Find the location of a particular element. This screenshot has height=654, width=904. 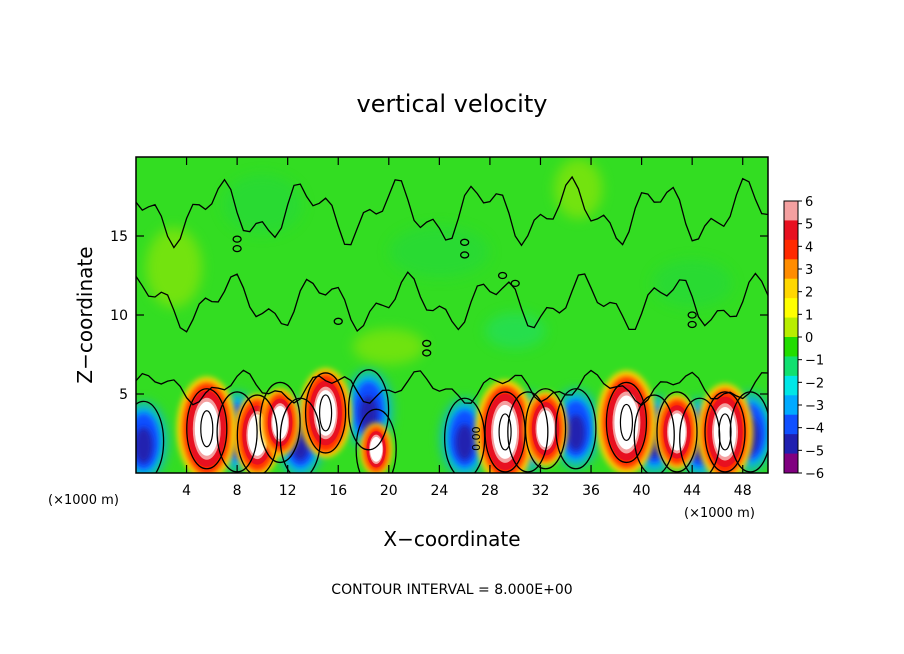

colorbar-label: 1 is located at coordinates (809, 315).